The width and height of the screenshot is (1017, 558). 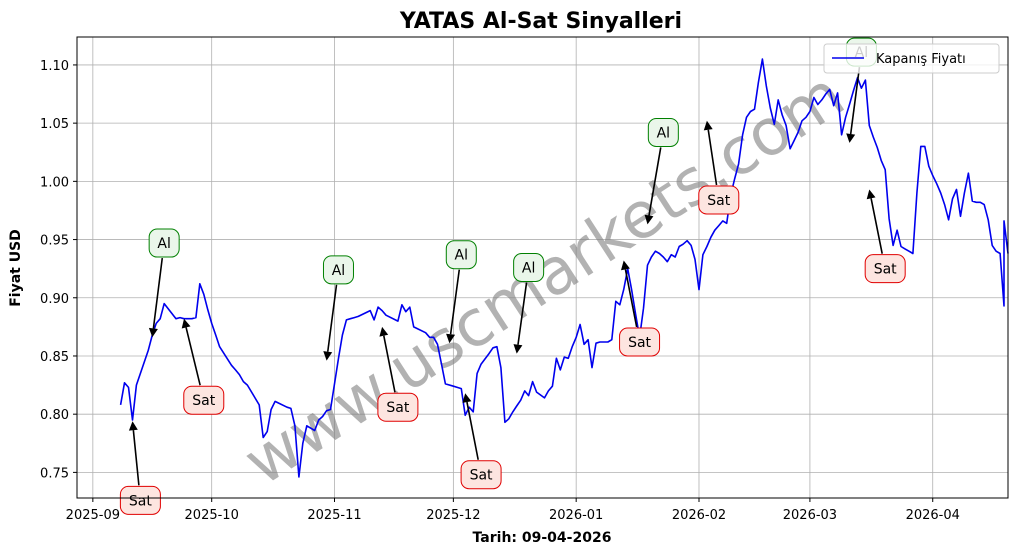 What do you see at coordinates (16, 268) in the screenshot?
I see `y-axis-title: Fiyat USD` at bounding box center [16, 268].